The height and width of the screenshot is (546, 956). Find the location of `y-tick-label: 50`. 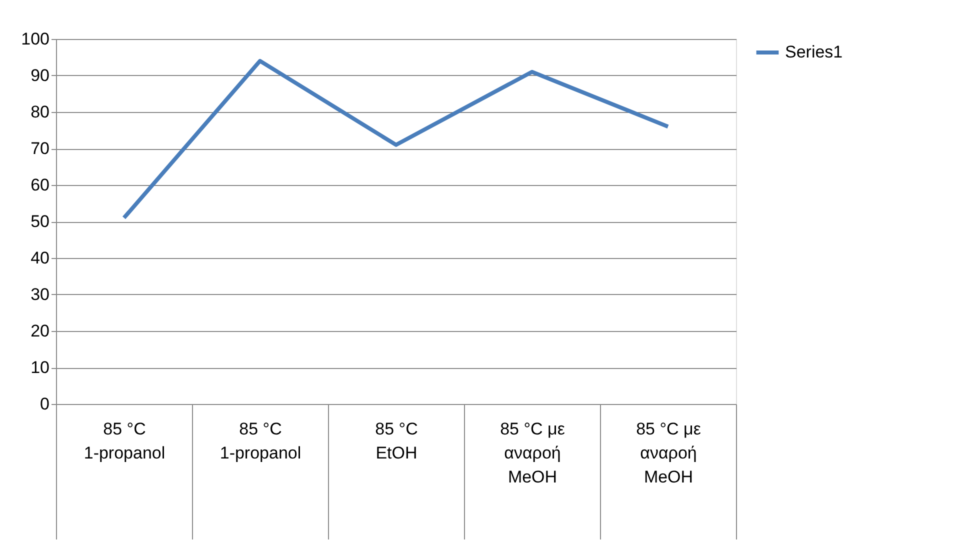

y-tick-label: 50 is located at coordinates (40, 221).